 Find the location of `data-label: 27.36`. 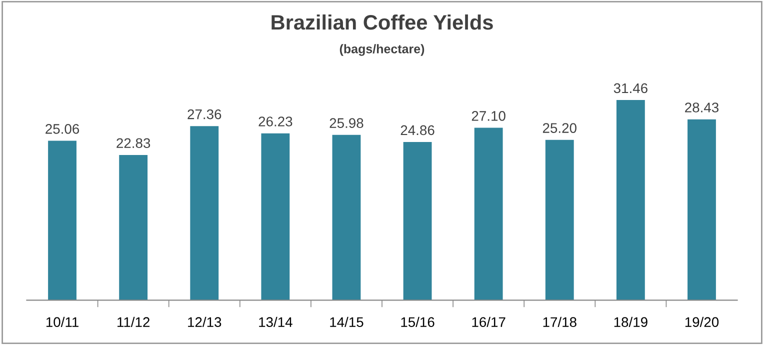

data-label: 27.36 is located at coordinates (205, 114).